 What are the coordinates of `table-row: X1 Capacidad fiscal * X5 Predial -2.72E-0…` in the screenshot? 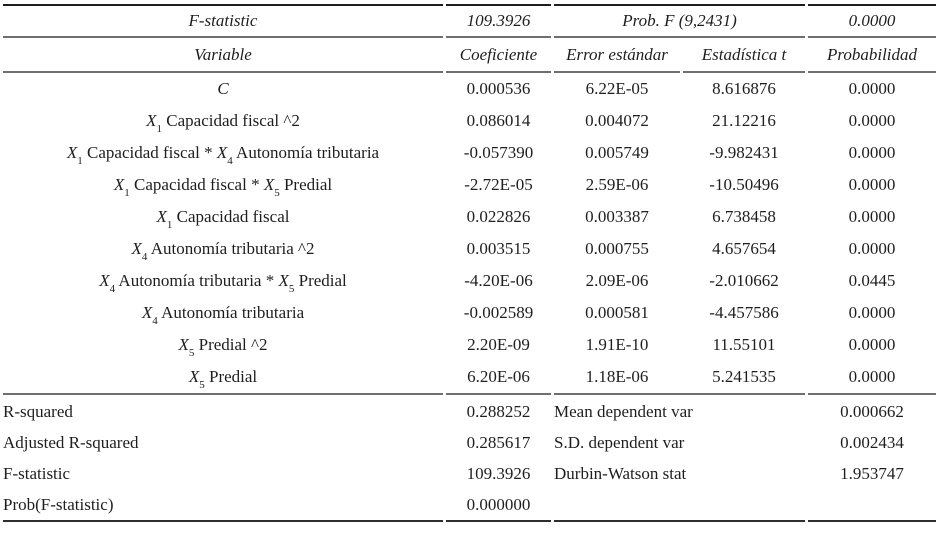 It's located at (469, 185).